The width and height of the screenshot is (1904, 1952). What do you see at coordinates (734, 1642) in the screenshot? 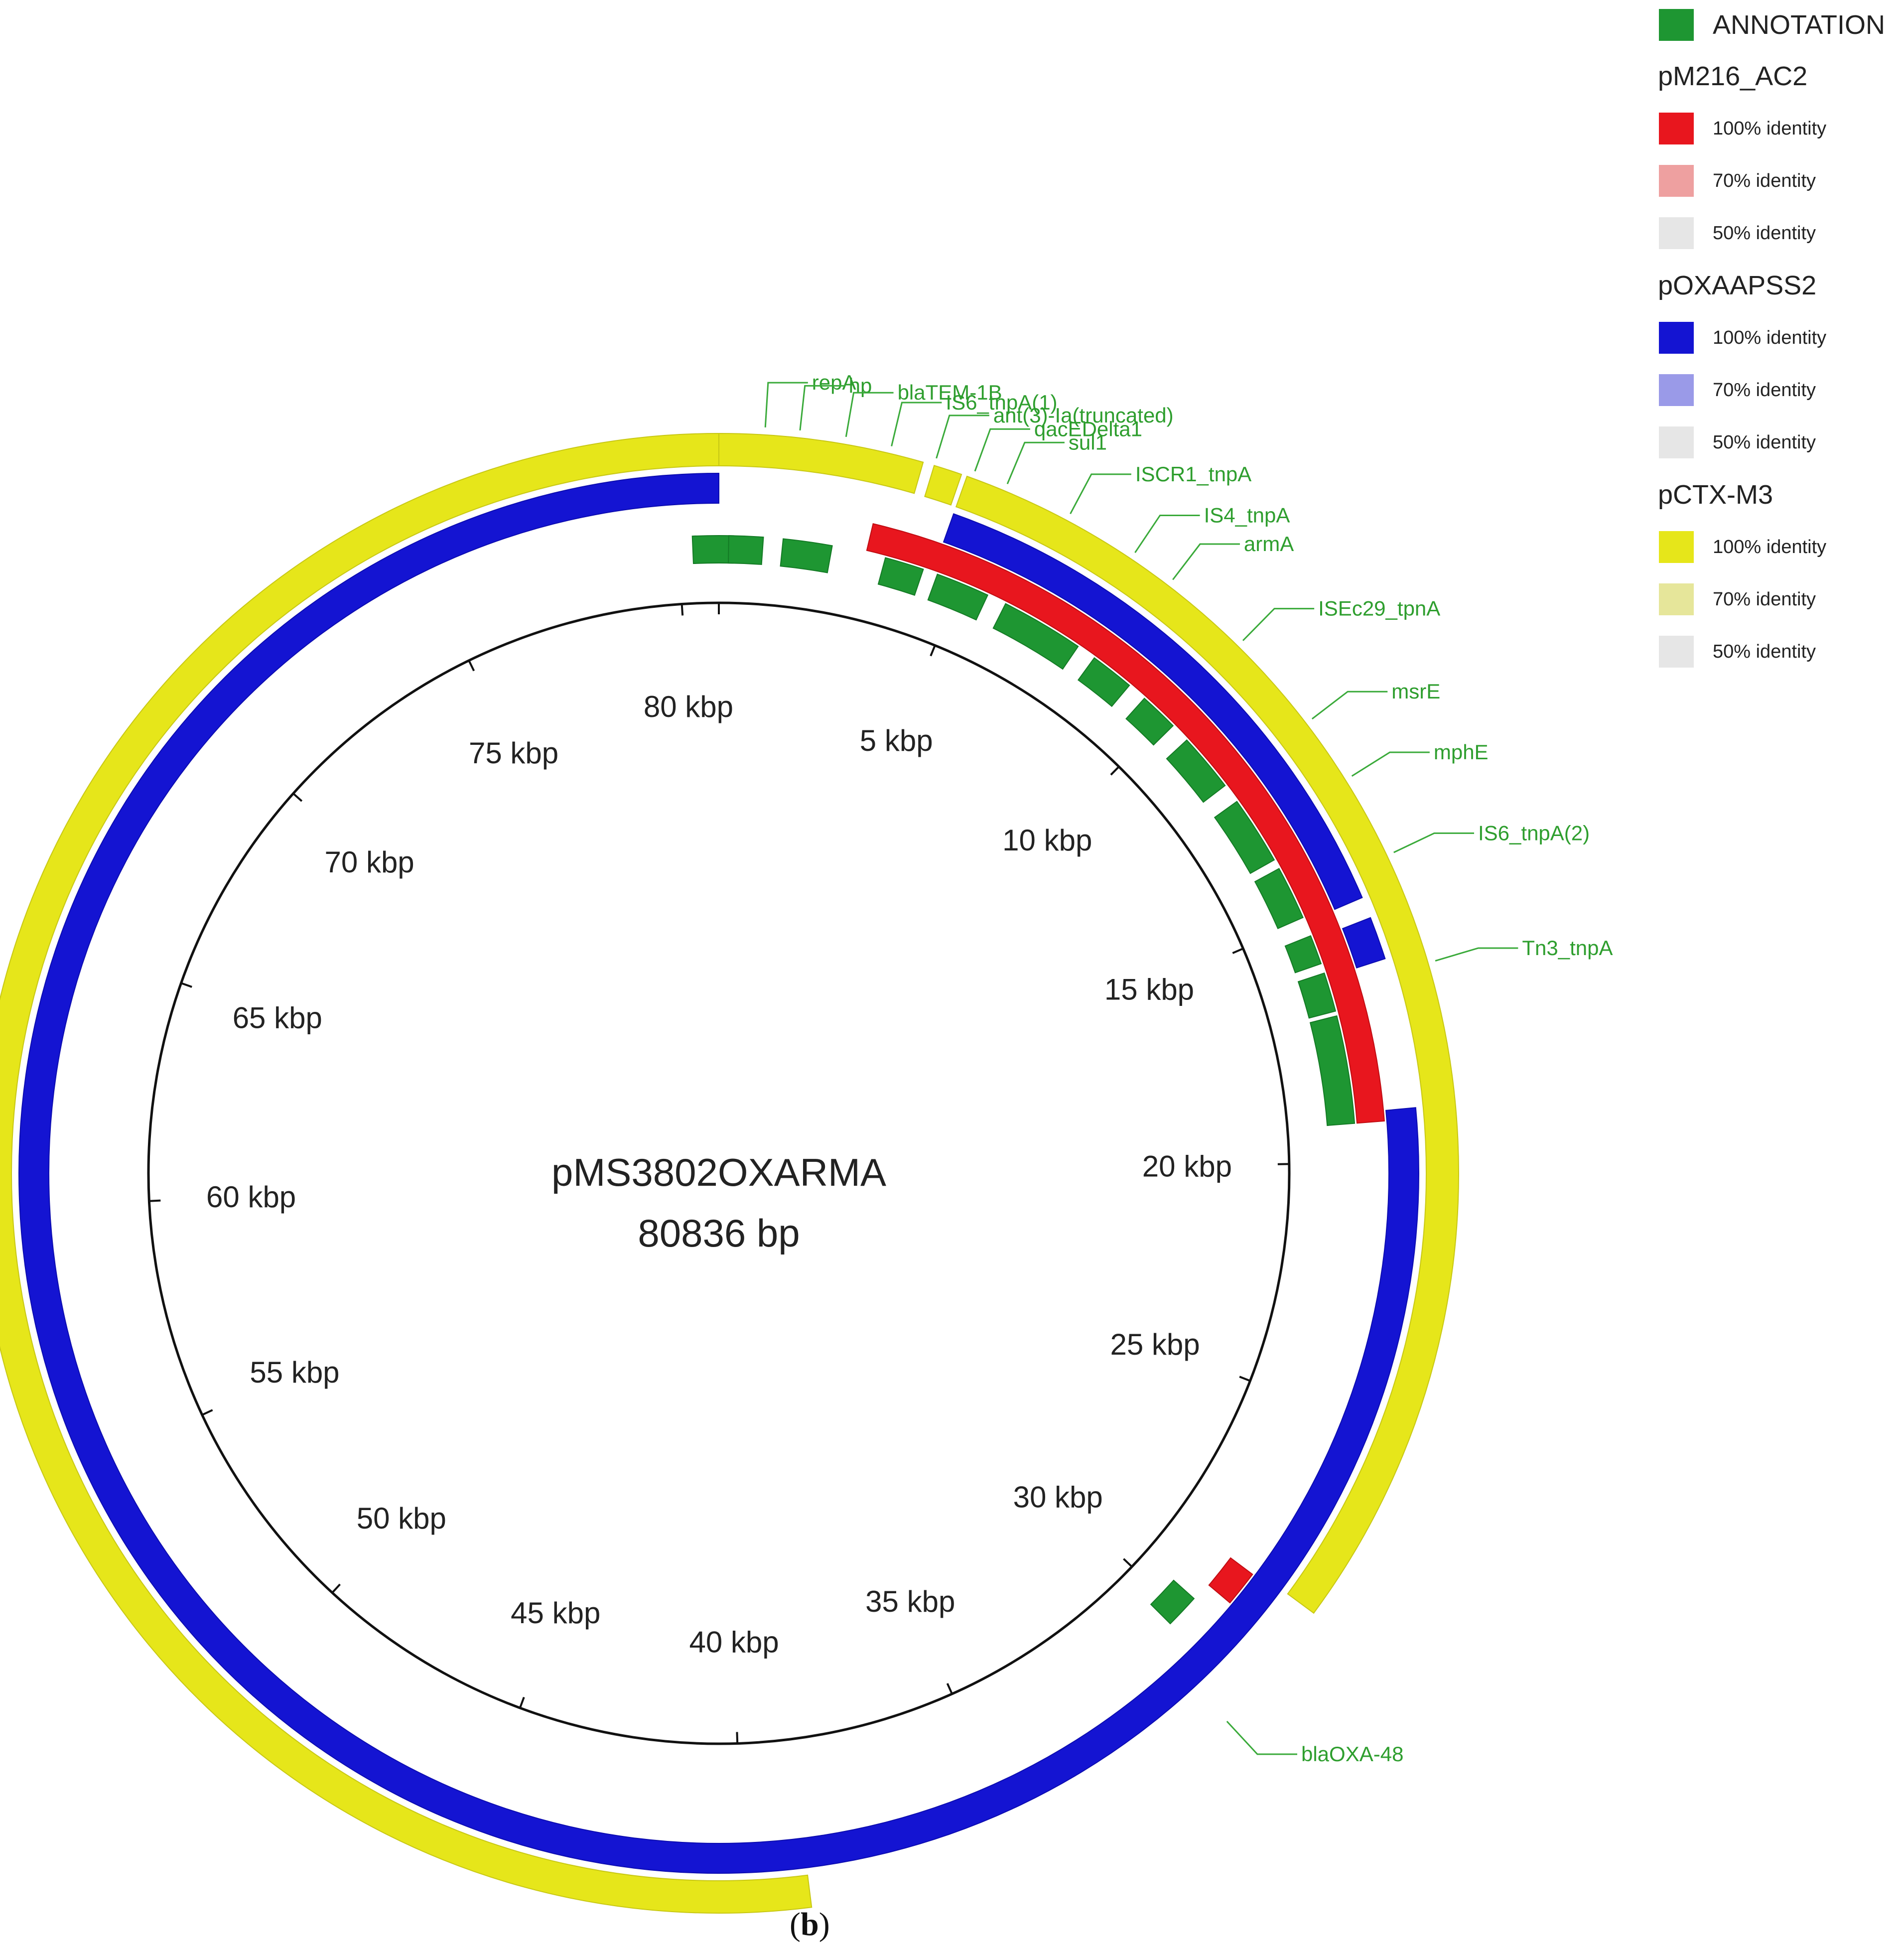
I see `tick-label: 40 kbp` at bounding box center [734, 1642].